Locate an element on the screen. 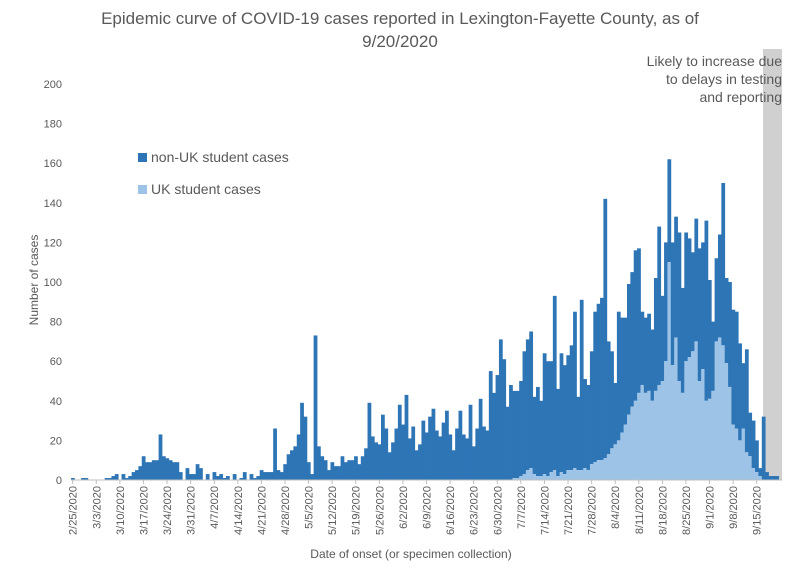 The height and width of the screenshot is (577, 800). x-tick-label: 9/1/2020 is located at coordinates (711, 507).